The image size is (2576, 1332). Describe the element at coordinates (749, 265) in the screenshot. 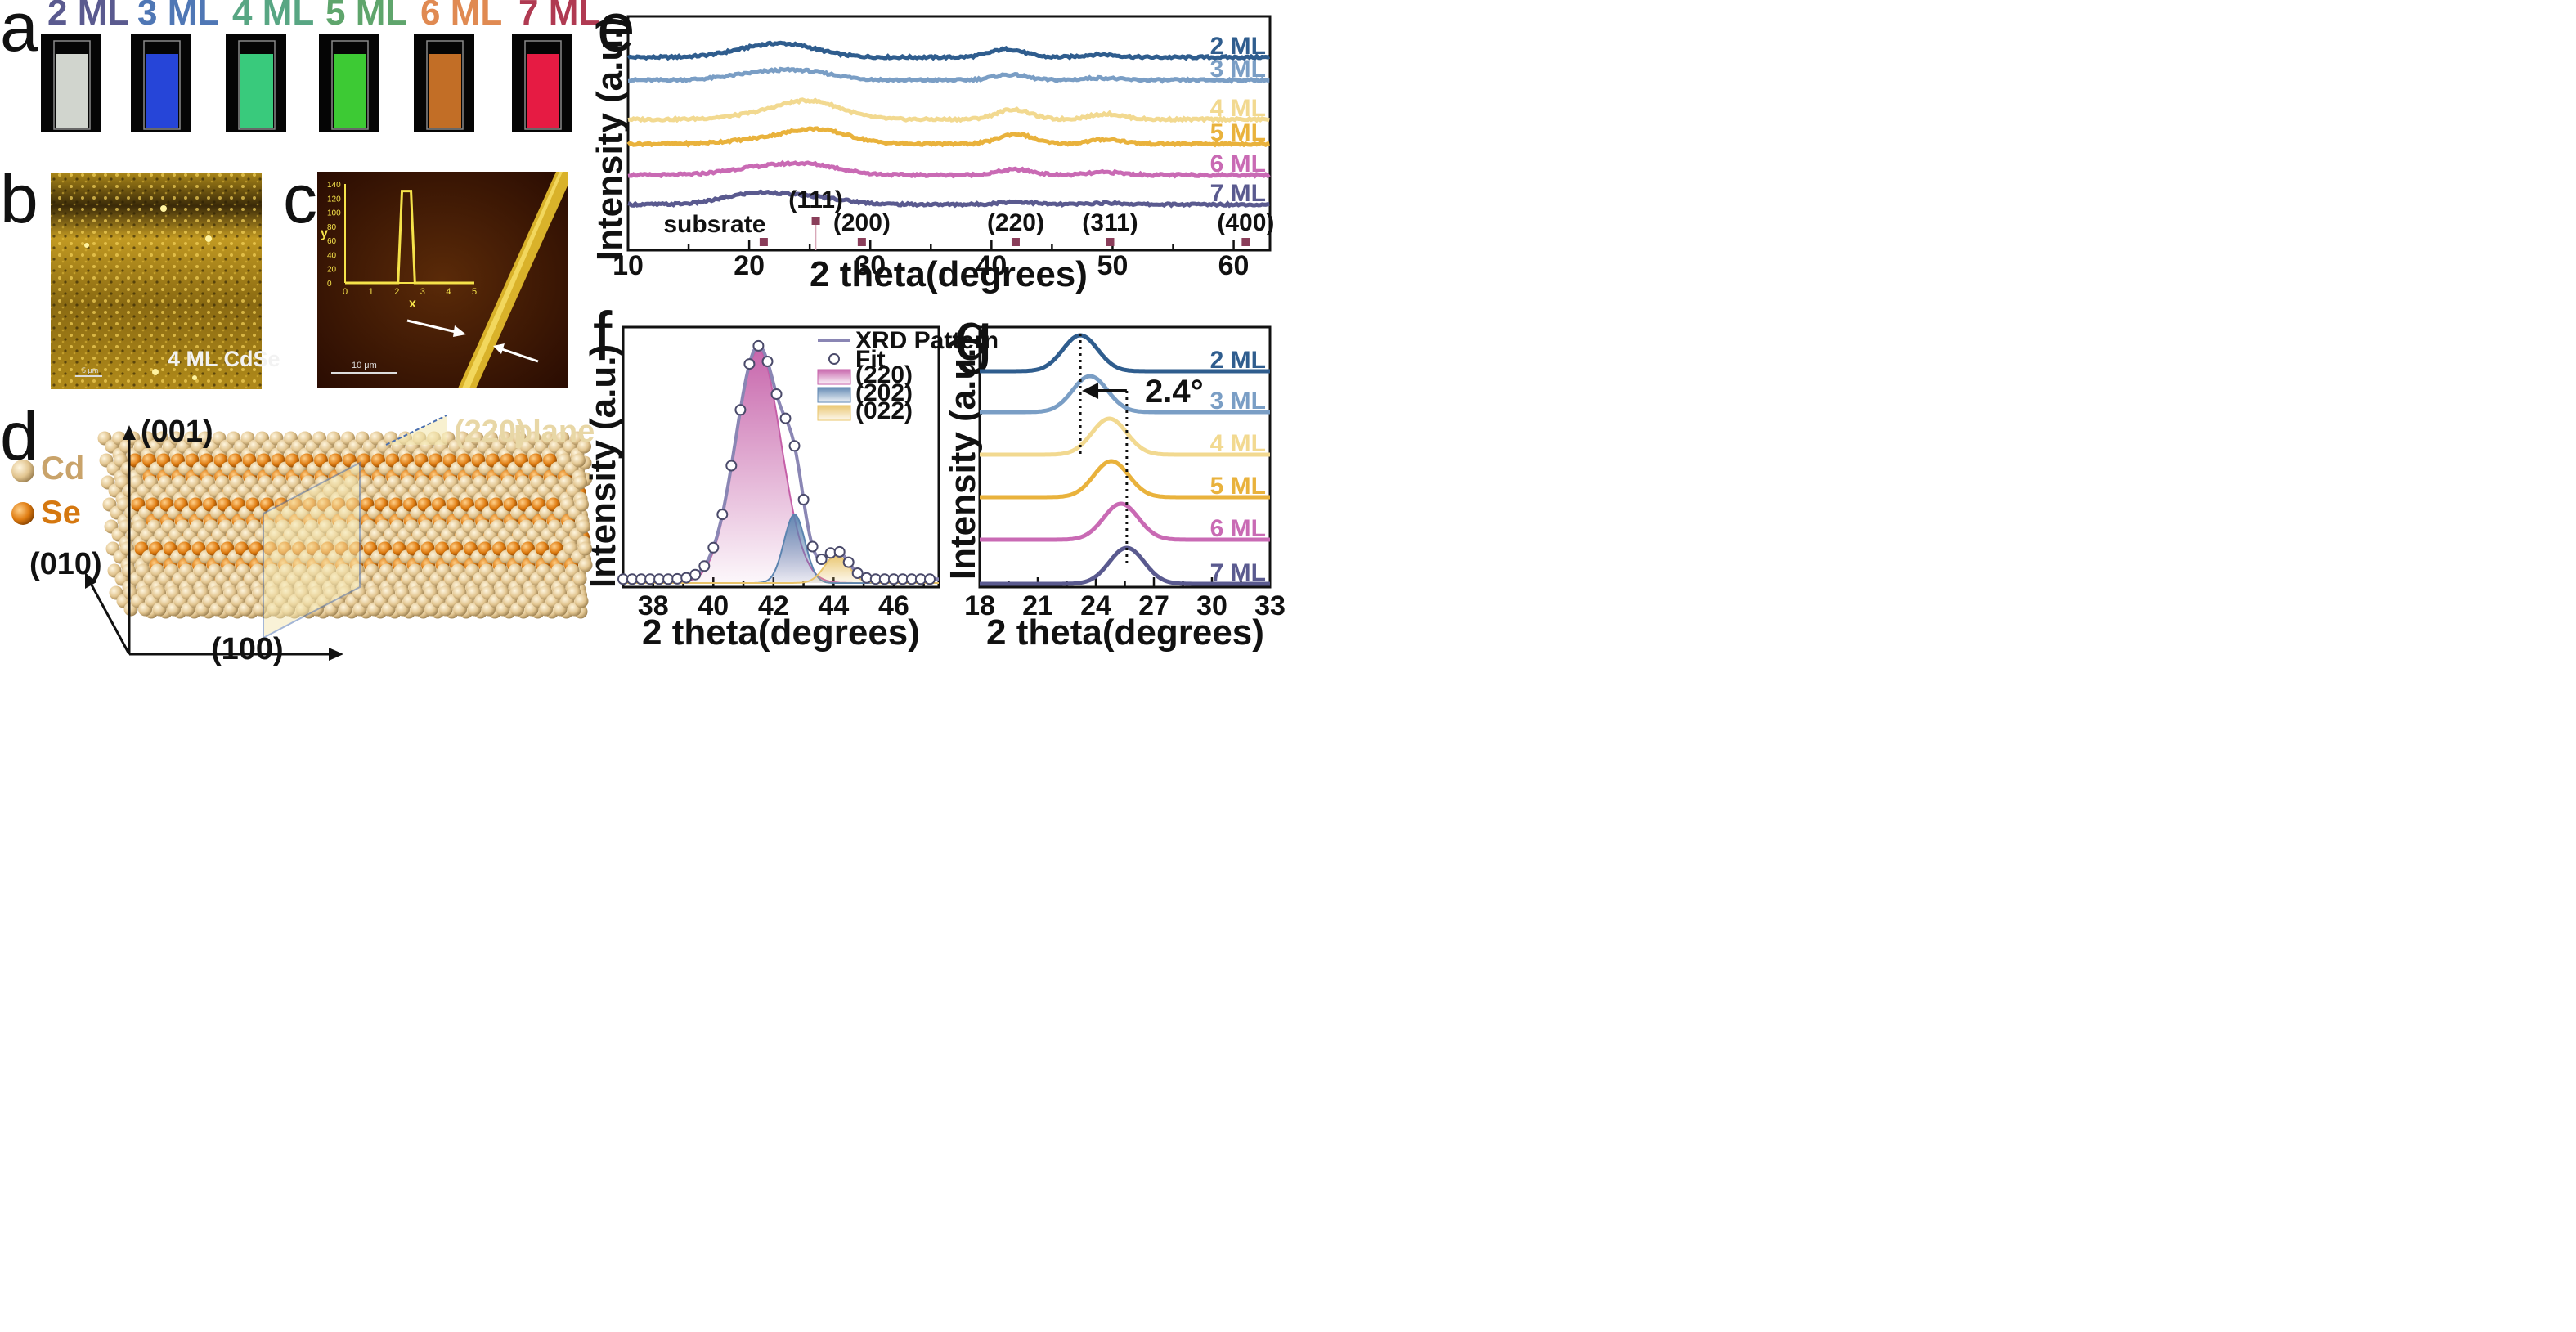

I see `x-tick-label: 20` at that location.